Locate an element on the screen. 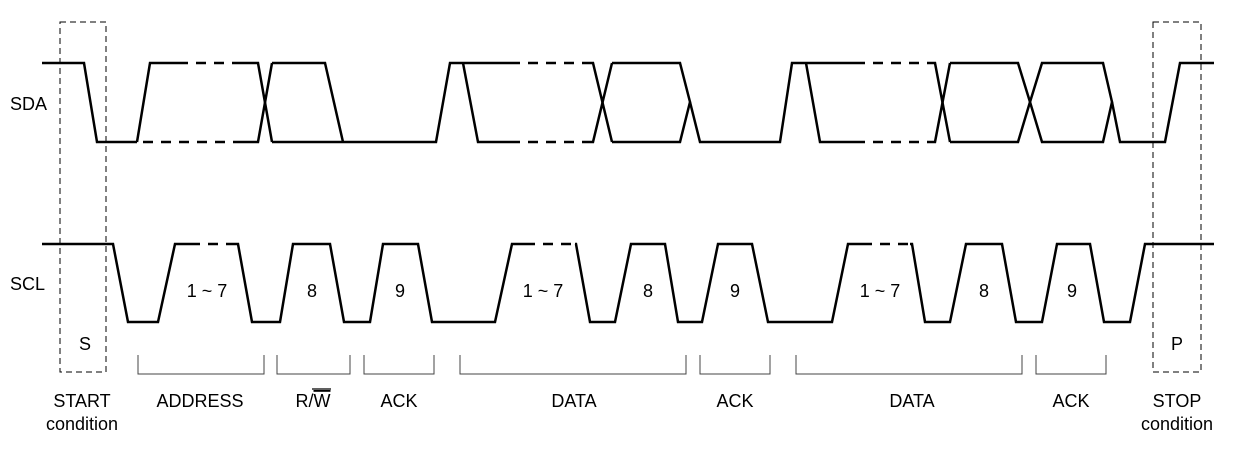 This screenshot has height=457, width=1237. start-condition-box is located at coordinates (83, 197).